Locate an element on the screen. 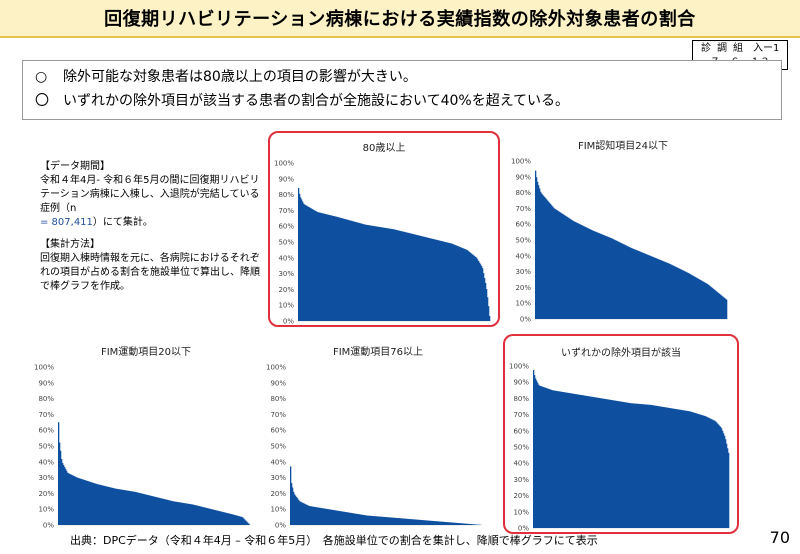 The height and width of the screenshot is (554, 800). y-tick-label: 0% is located at coordinates (525, 320).